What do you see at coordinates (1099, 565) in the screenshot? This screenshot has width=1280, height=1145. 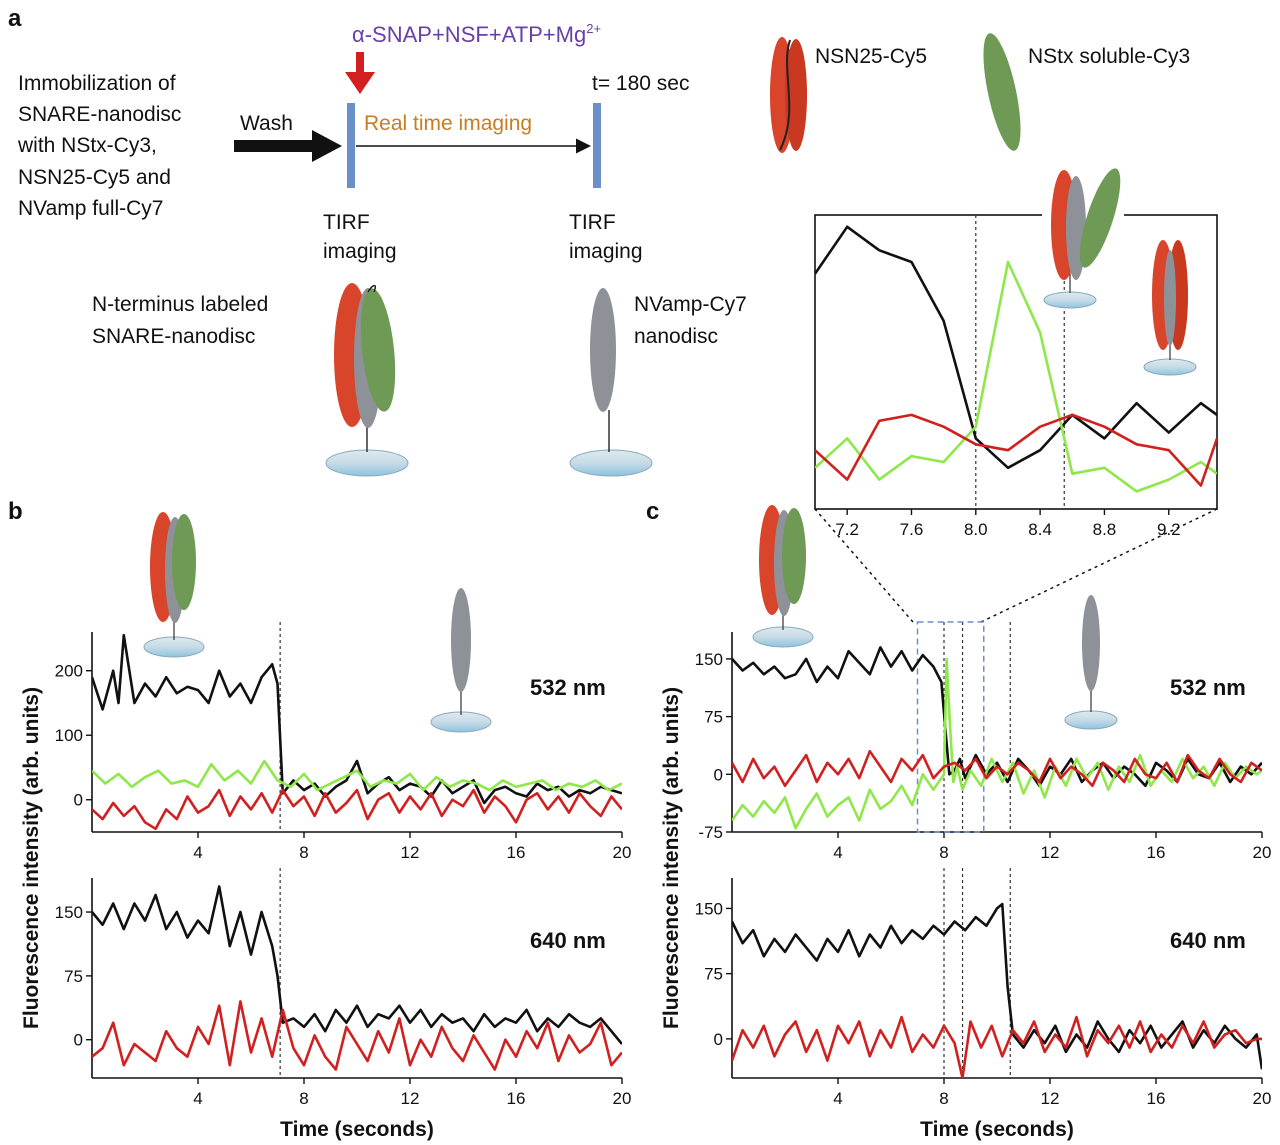 I see `zoom-connector-right` at bounding box center [1099, 565].